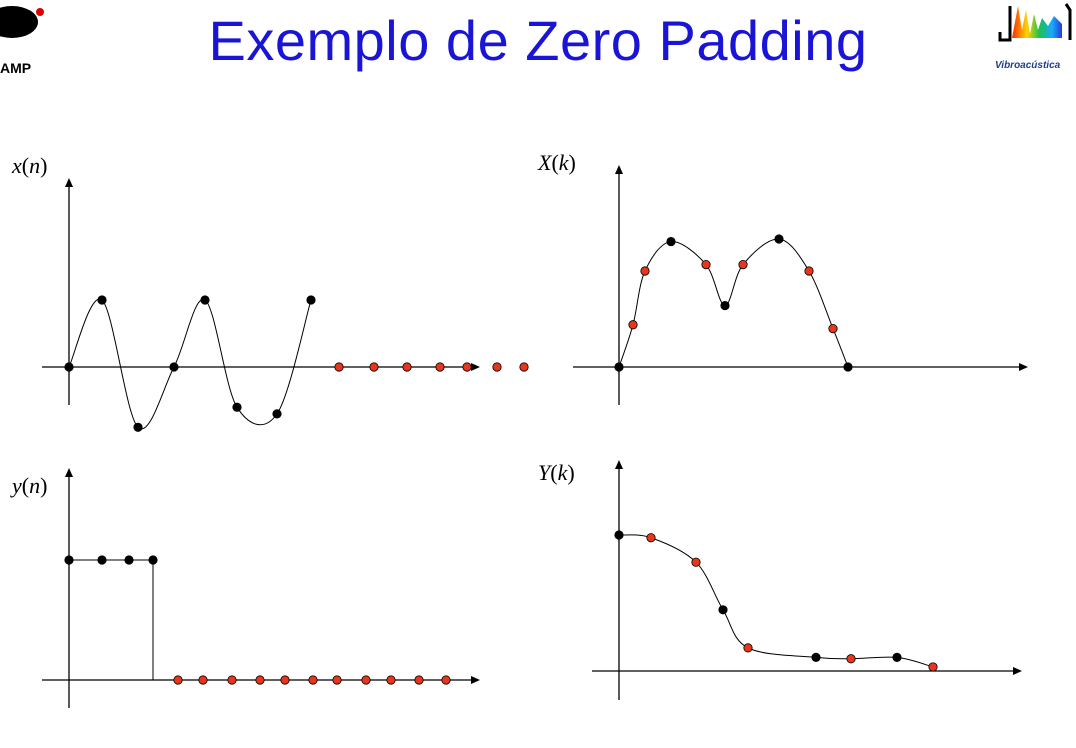 Image resolution: width=1076 pixels, height=748 pixels. What do you see at coordinates (28, 485) in the screenshot?
I see `y-axis-label: y(n)` at bounding box center [28, 485].